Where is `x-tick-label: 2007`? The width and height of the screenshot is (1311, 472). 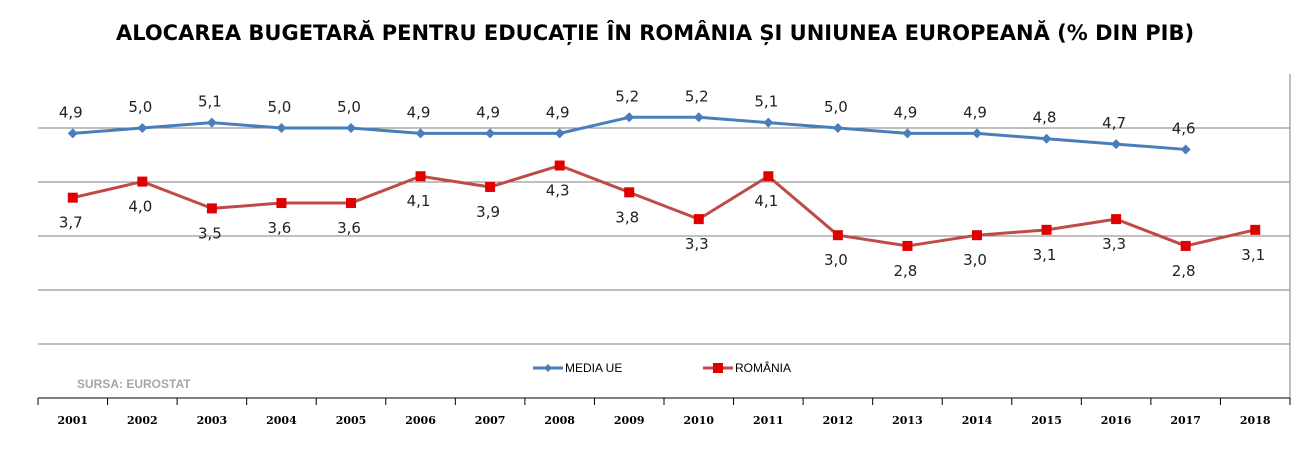
x-tick-label: 2007 is located at coordinates (490, 420).